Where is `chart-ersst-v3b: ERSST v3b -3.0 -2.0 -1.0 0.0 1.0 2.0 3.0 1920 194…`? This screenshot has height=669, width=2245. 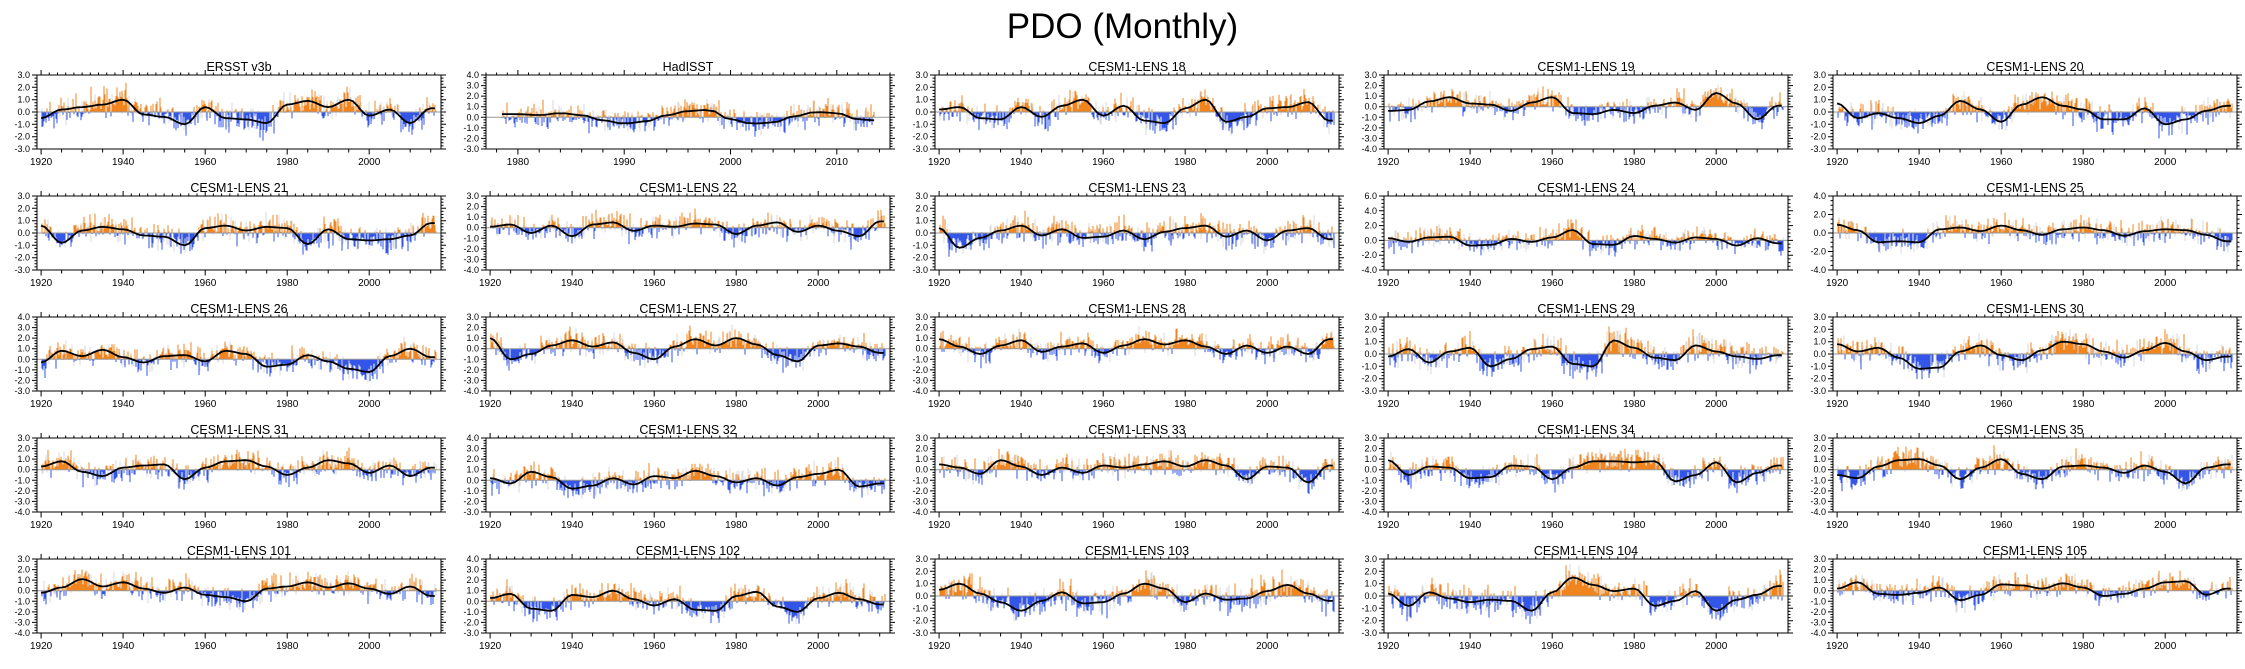 chart-ersst-v3b: ERSST v3b -3.0 -2.0 -1.0 0.0 1.0 2.0 3.0 1920 194… is located at coordinates (230, 114).